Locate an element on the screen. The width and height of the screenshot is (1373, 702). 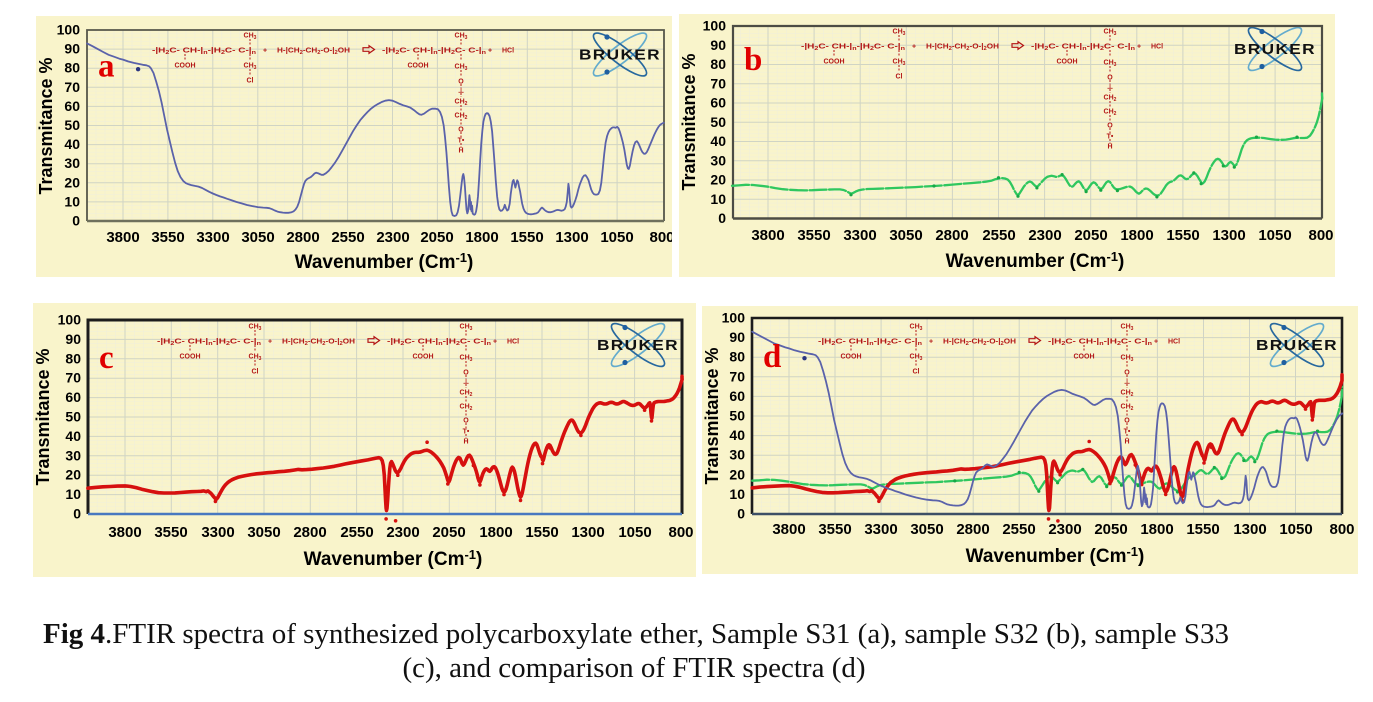
svg-text: 50 is located at coordinates (718, 122).